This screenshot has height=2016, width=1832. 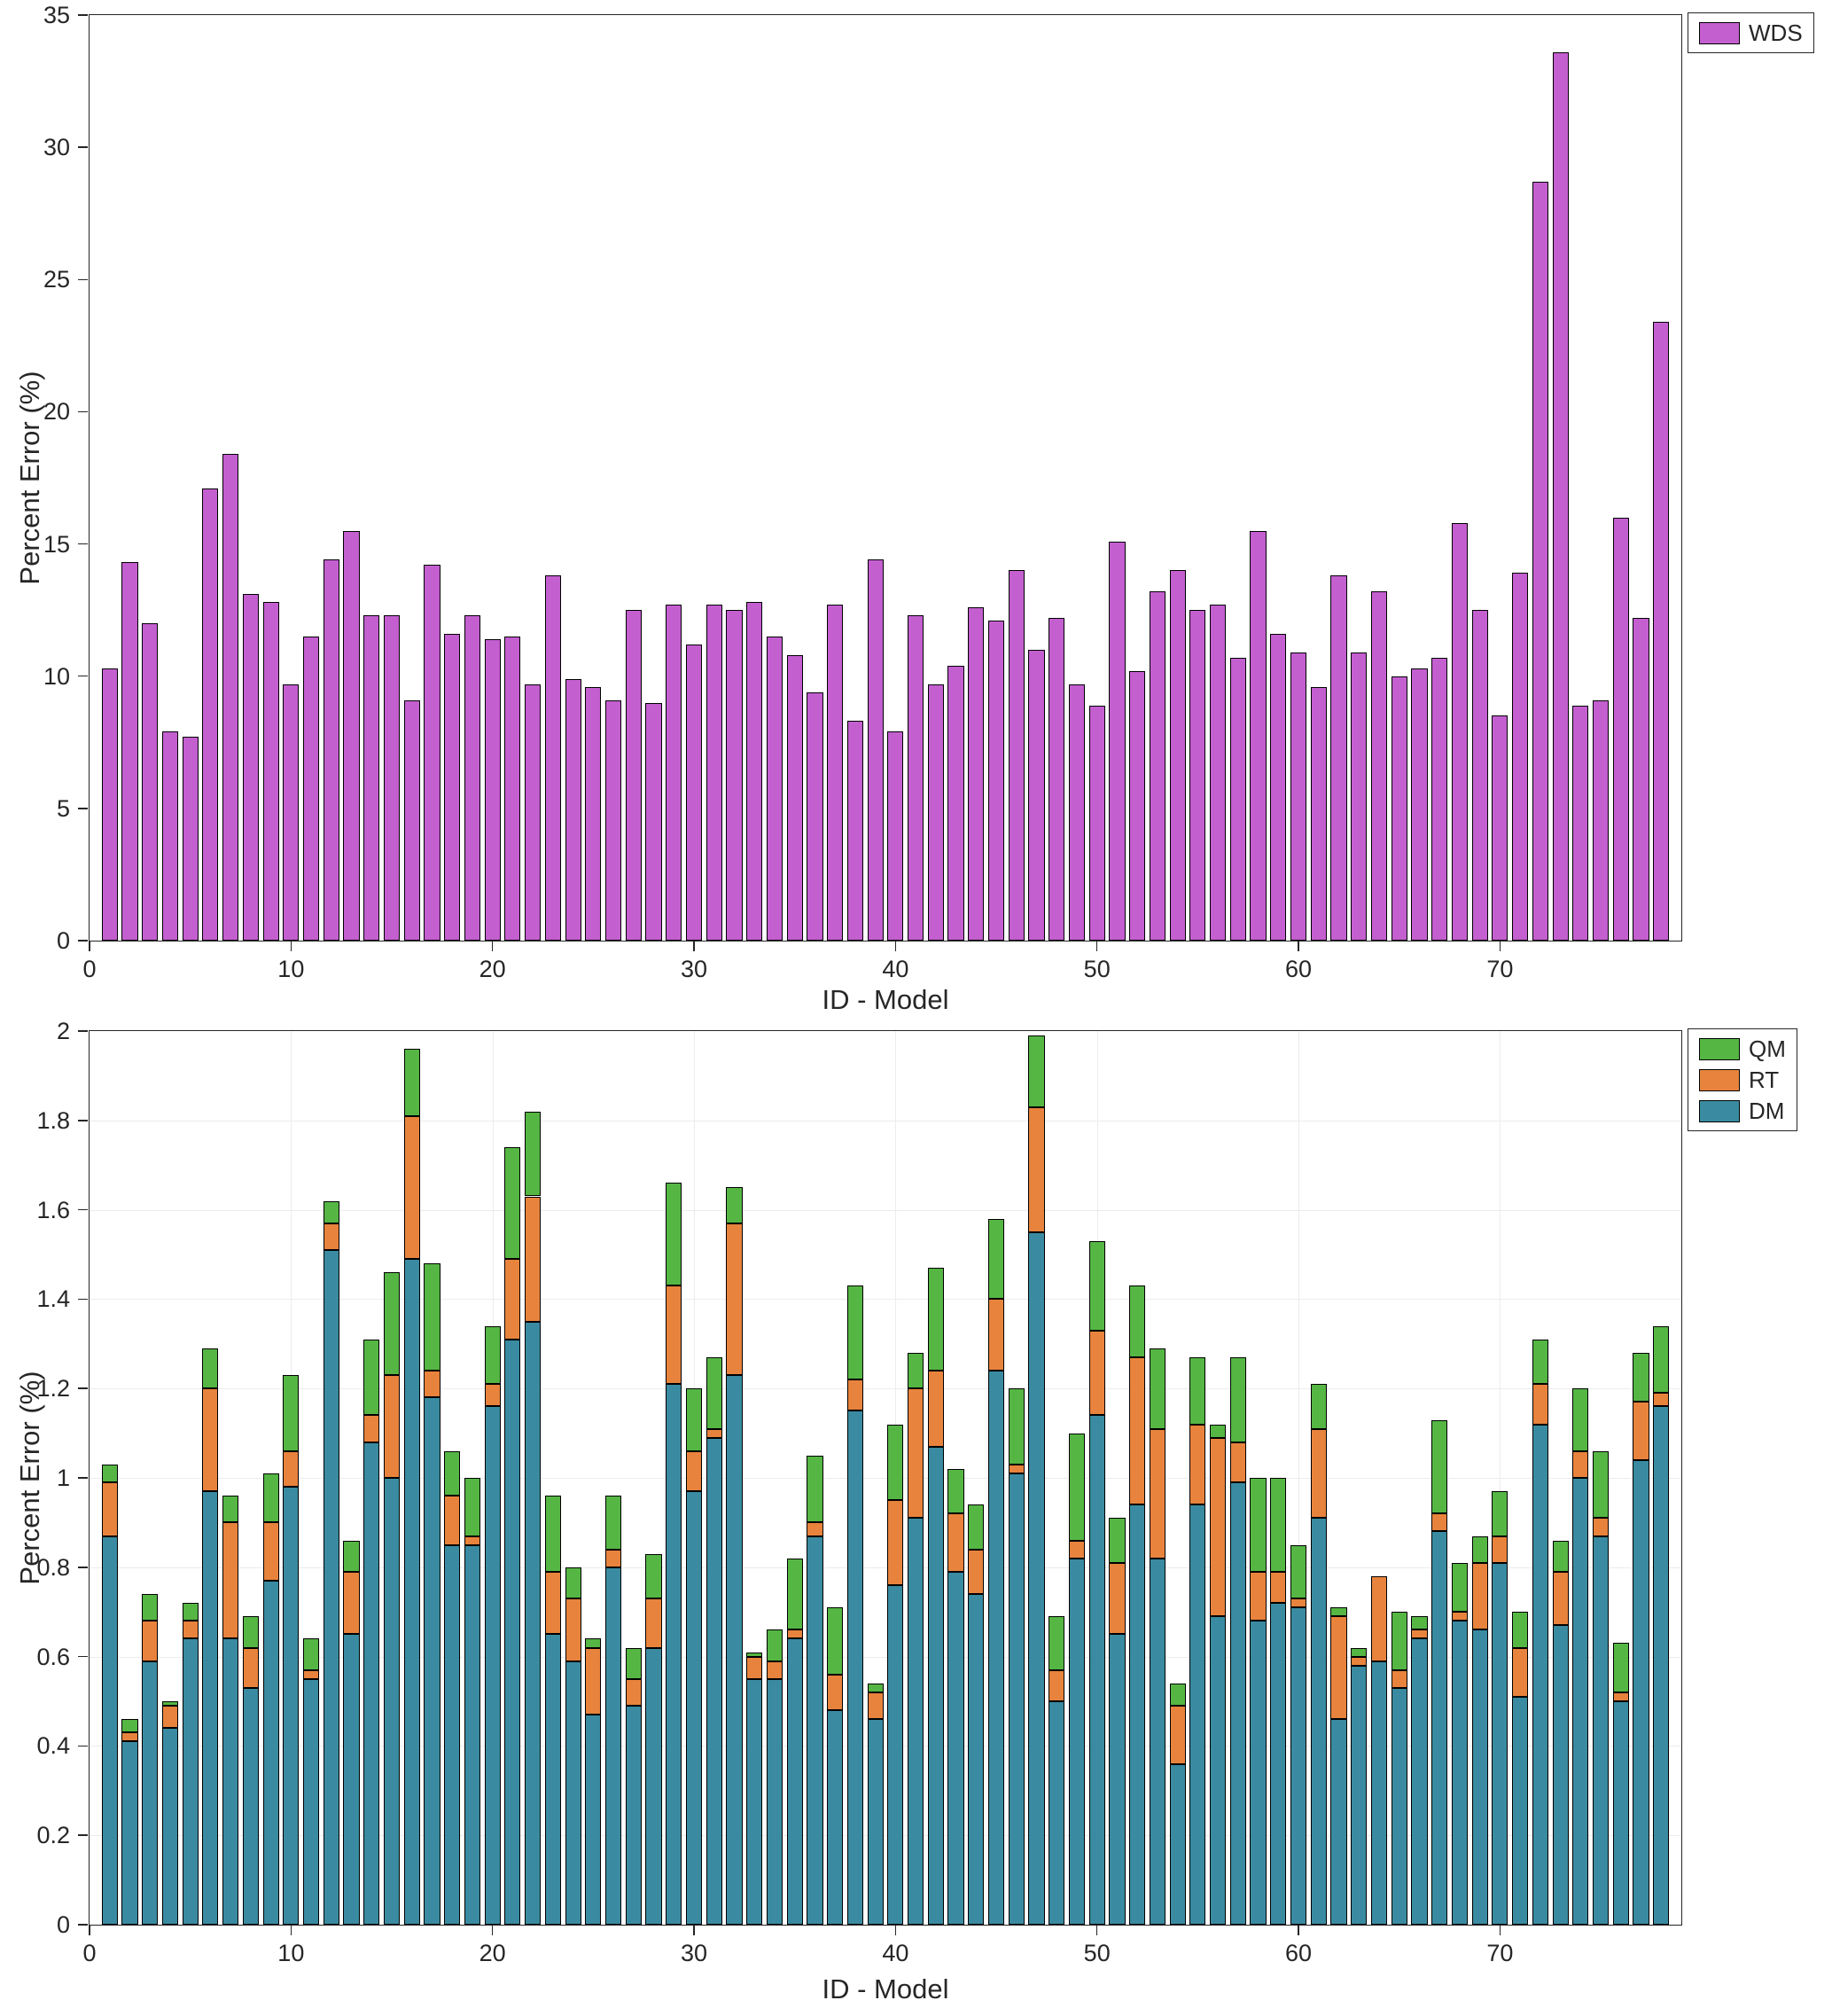 I want to click on legend-label-rt: RT, so click(x=1764, y=1080).